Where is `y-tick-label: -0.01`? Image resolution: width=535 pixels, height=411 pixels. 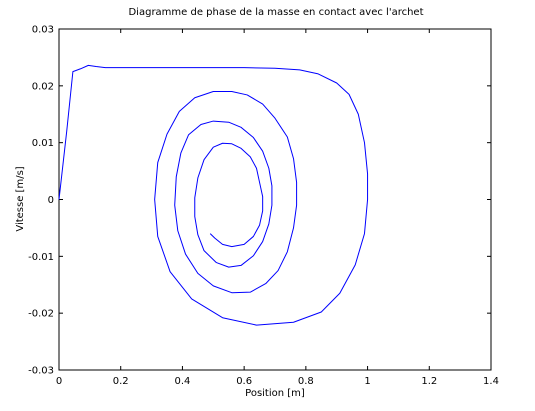 y-tick-label: -0.01 is located at coordinates (41, 257).